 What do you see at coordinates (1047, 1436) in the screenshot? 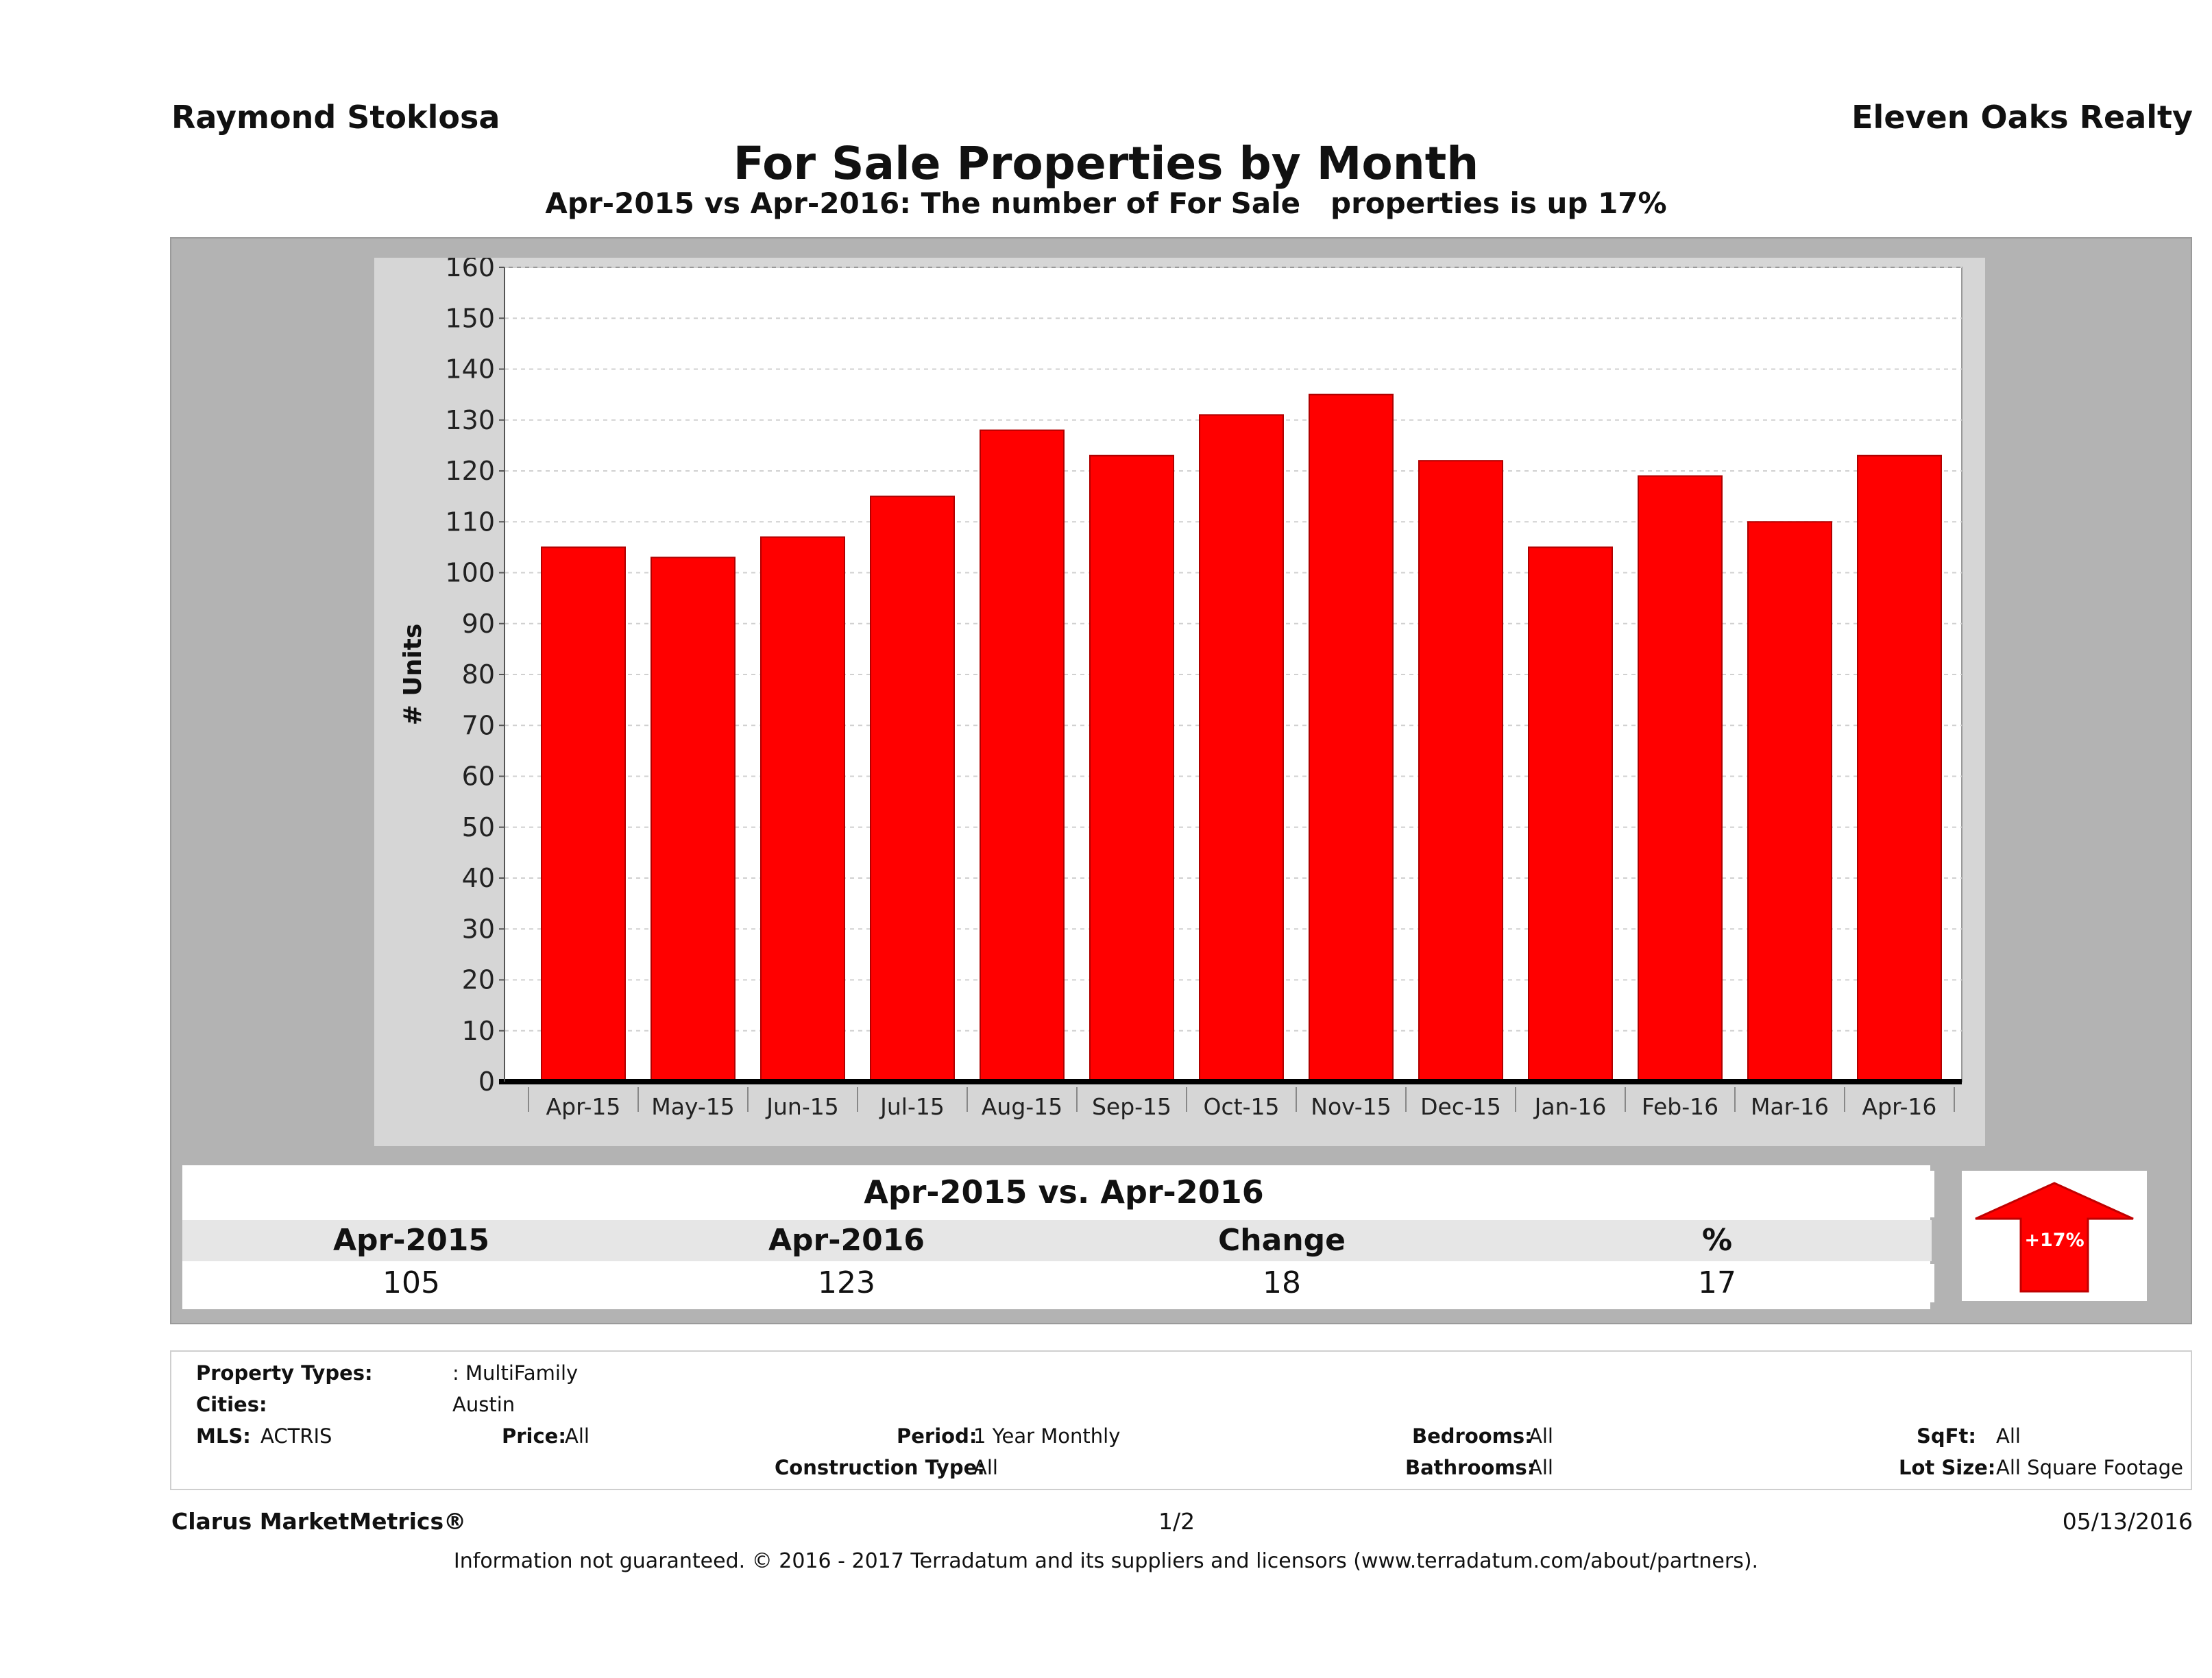
I see `period-value: 1 Year Monthly` at bounding box center [1047, 1436].